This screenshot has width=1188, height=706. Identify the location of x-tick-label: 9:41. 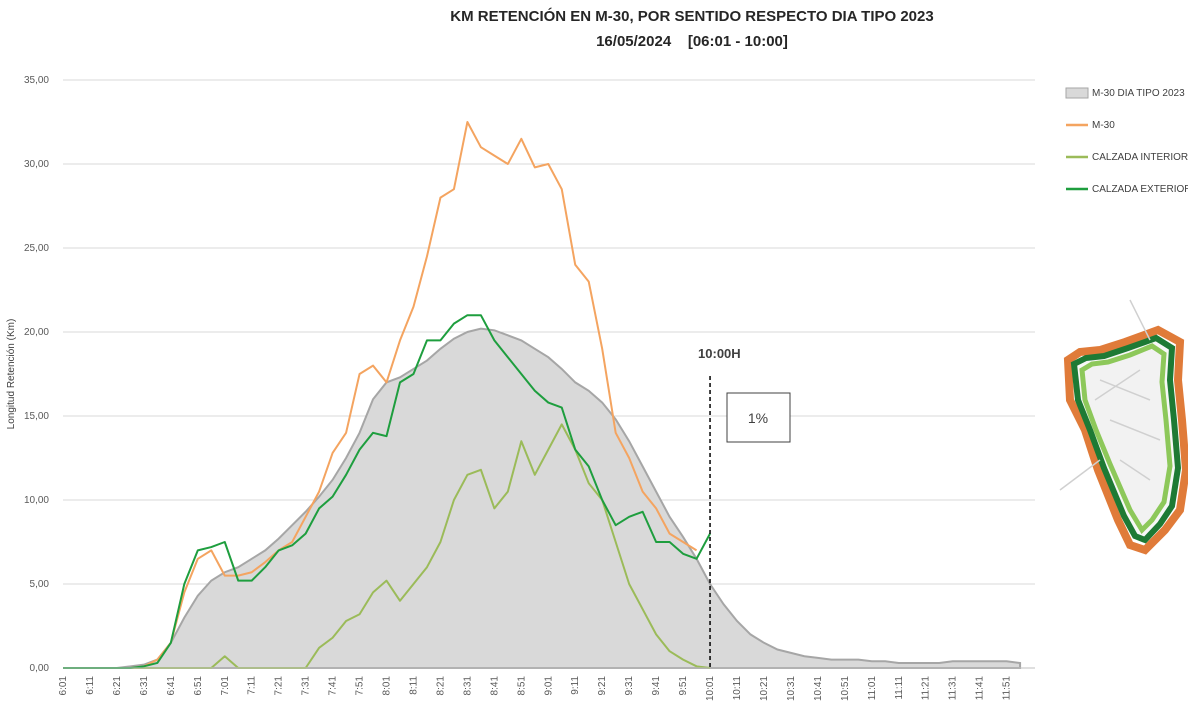
(656, 686).